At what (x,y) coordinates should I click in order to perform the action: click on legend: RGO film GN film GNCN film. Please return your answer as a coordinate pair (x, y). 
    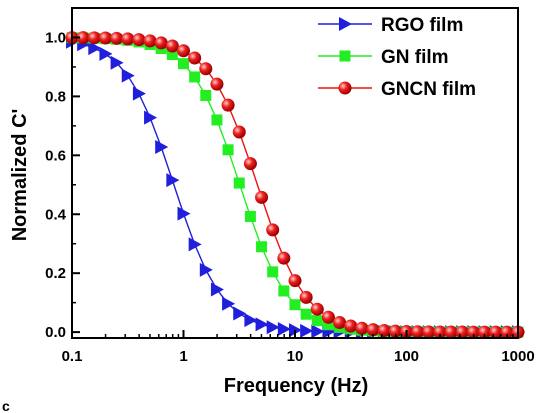
    Looking at the image, I should click on (397, 57).